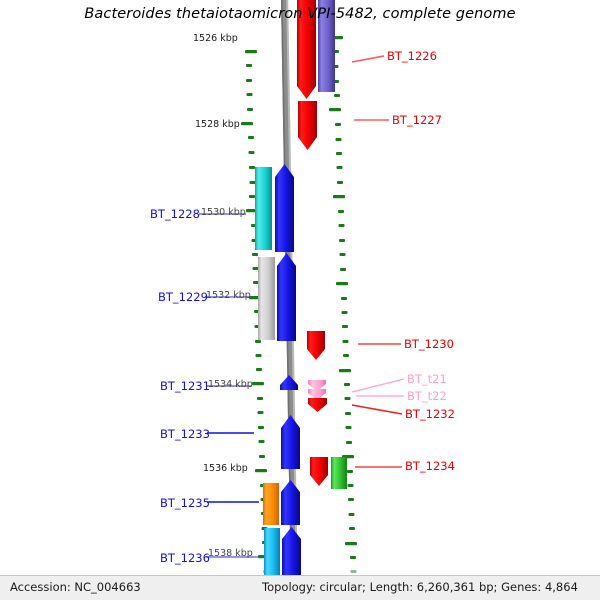 The height and width of the screenshot is (600, 600). What do you see at coordinates (75, 587) in the screenshot?
I see `accession-text: Accession: NC_004663` at bounding box center [75, 587].